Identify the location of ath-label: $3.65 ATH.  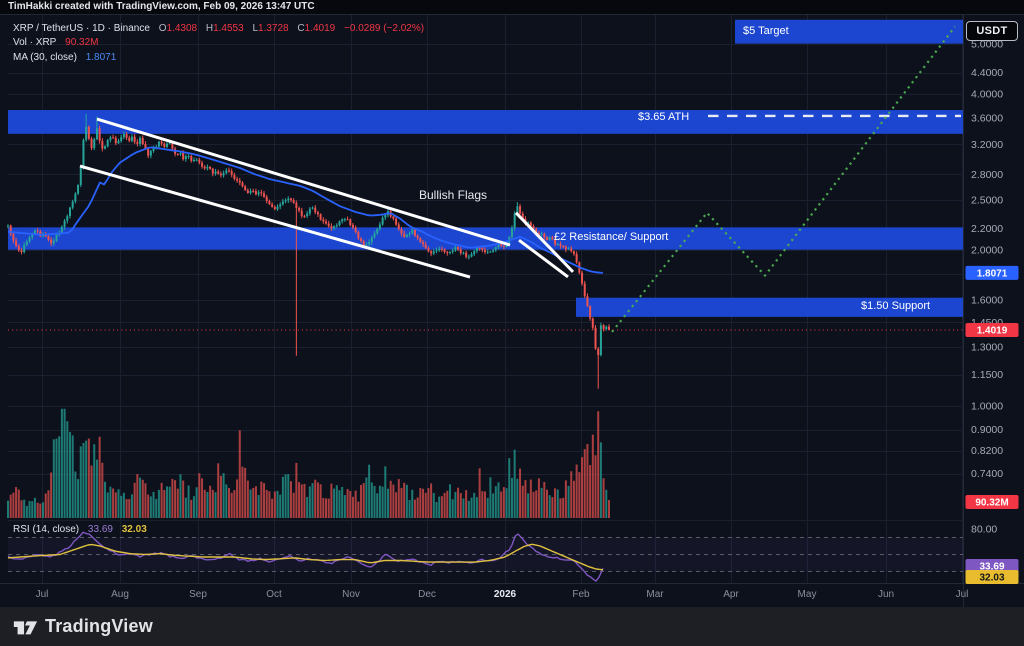
(664, 117).